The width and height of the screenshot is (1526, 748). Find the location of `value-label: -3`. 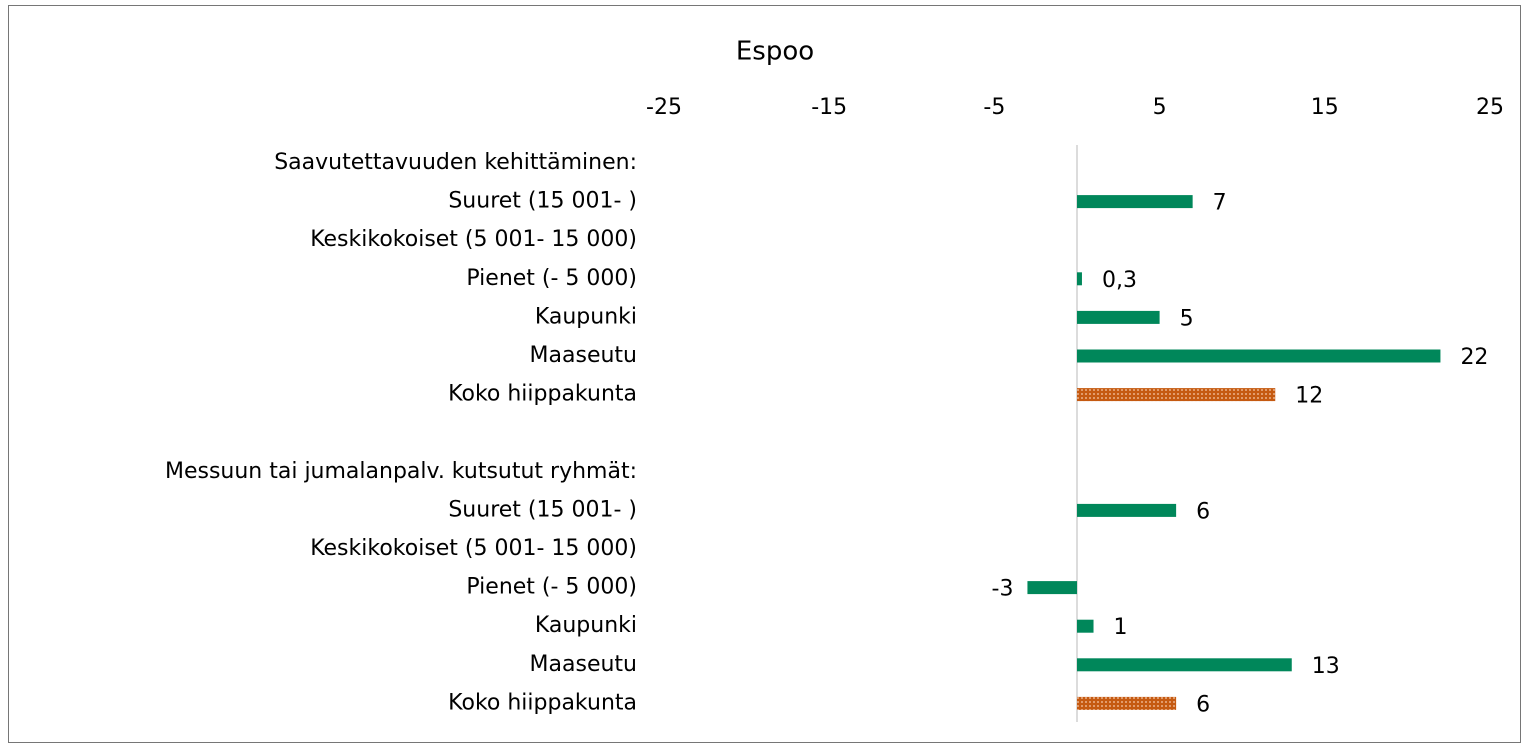

value-label: -3 is located at coordinates (1003, 589).